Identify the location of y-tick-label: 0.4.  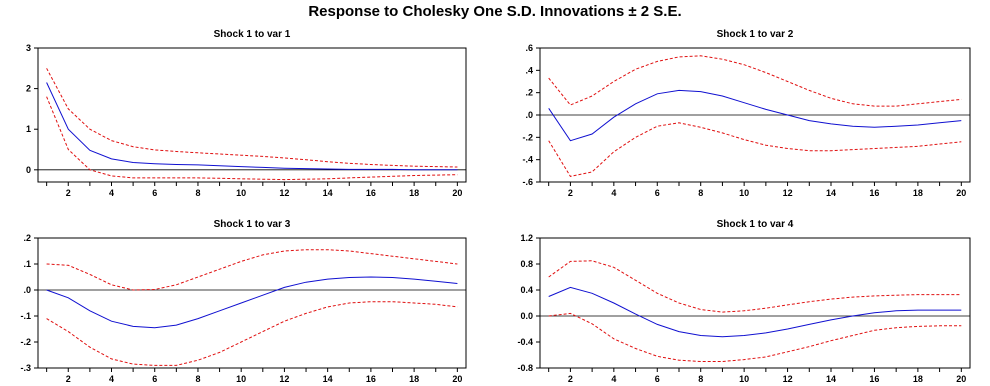
(526, 290).